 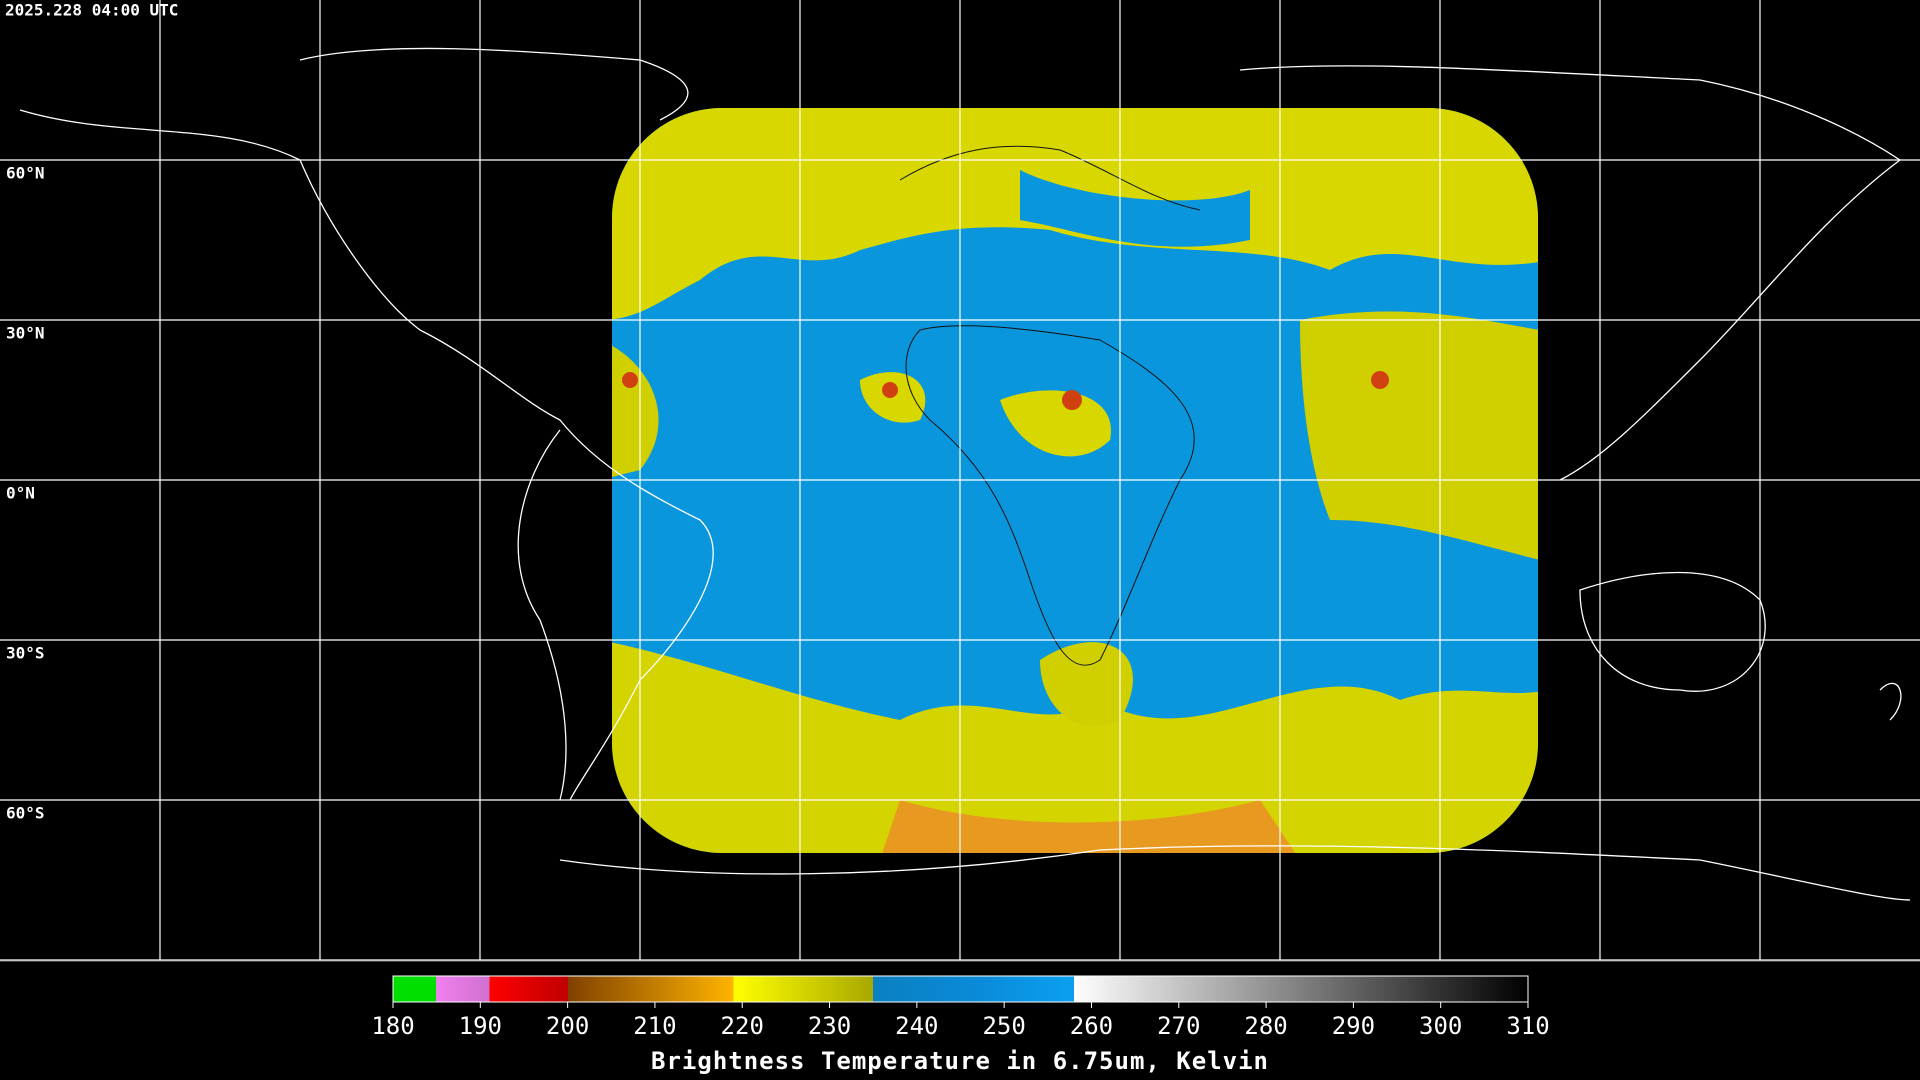 What do you see at coordinates (91, 10) in the screenshot?
I see `timestamp: 2025.228 04:00 UTC` at bounding box center [91, 10].